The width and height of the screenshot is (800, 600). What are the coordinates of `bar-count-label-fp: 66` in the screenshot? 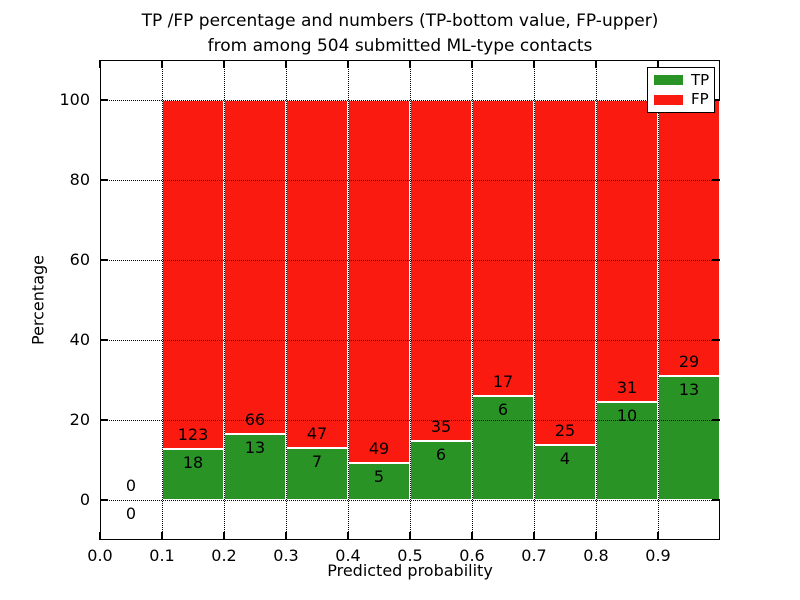 It's located at (255, 420).